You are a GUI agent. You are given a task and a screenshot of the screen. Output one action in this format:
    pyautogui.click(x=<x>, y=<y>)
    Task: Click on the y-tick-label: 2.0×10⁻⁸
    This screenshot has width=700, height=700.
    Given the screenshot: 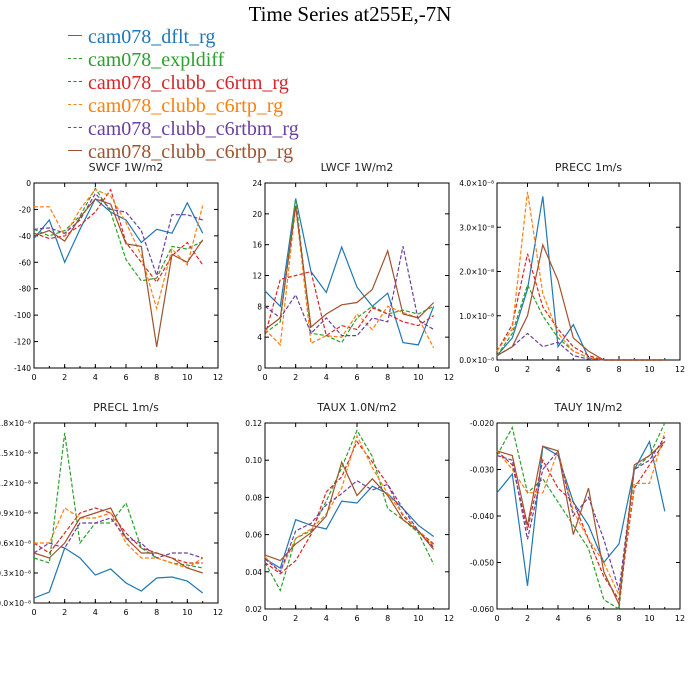 What is the action you would take?
    pyautogui.click(x=476, y=272)
    